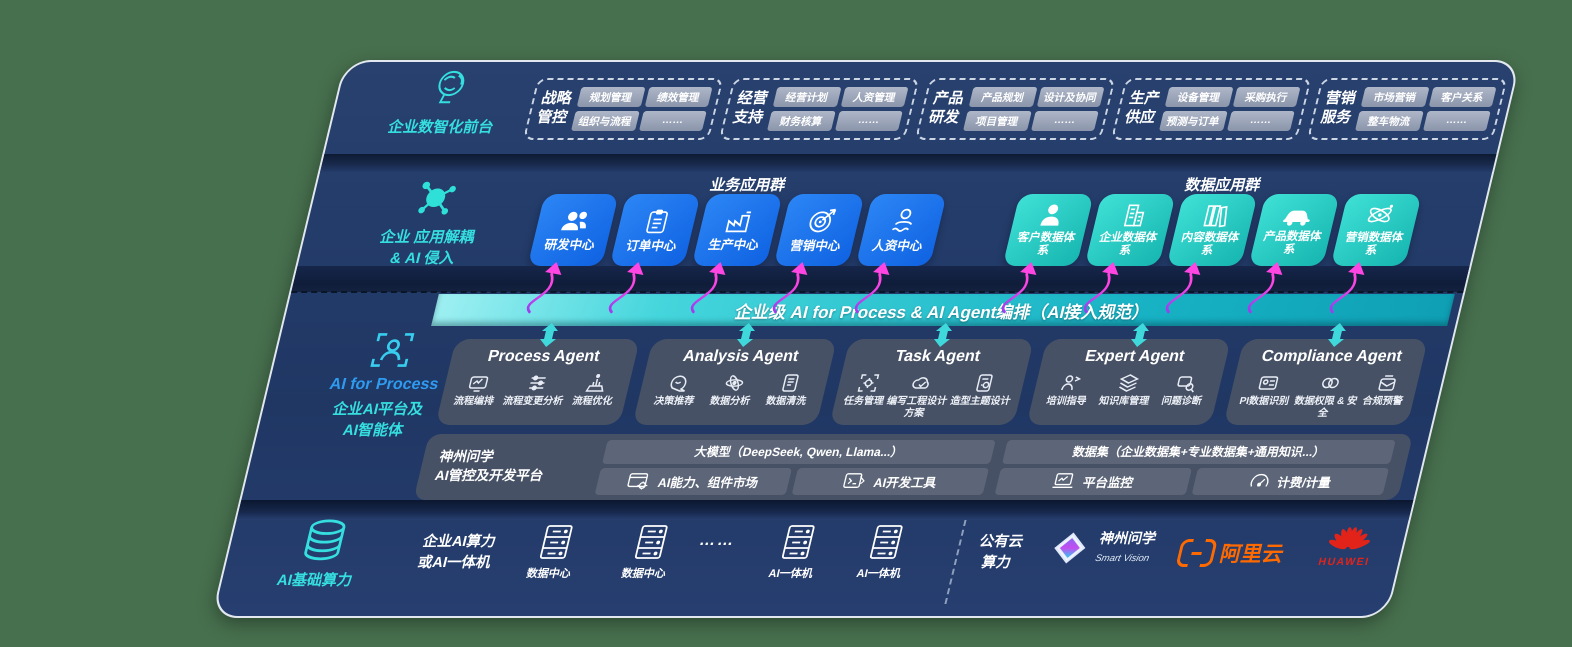 This screenshot has width=1572, height=647. I want to click on platform-datasets-half: 数据集（企业数据集+专业数据集+通用知识...） 平台监控 计费/计量, so click(1195, 467).